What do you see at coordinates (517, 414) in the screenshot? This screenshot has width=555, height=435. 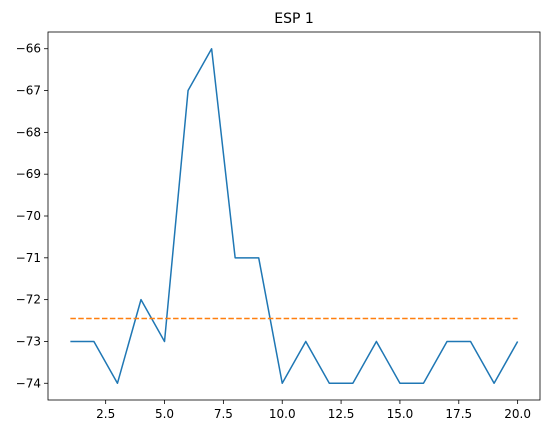 I see `x-tick-label: 20.0` at bounding box center [517, 414].